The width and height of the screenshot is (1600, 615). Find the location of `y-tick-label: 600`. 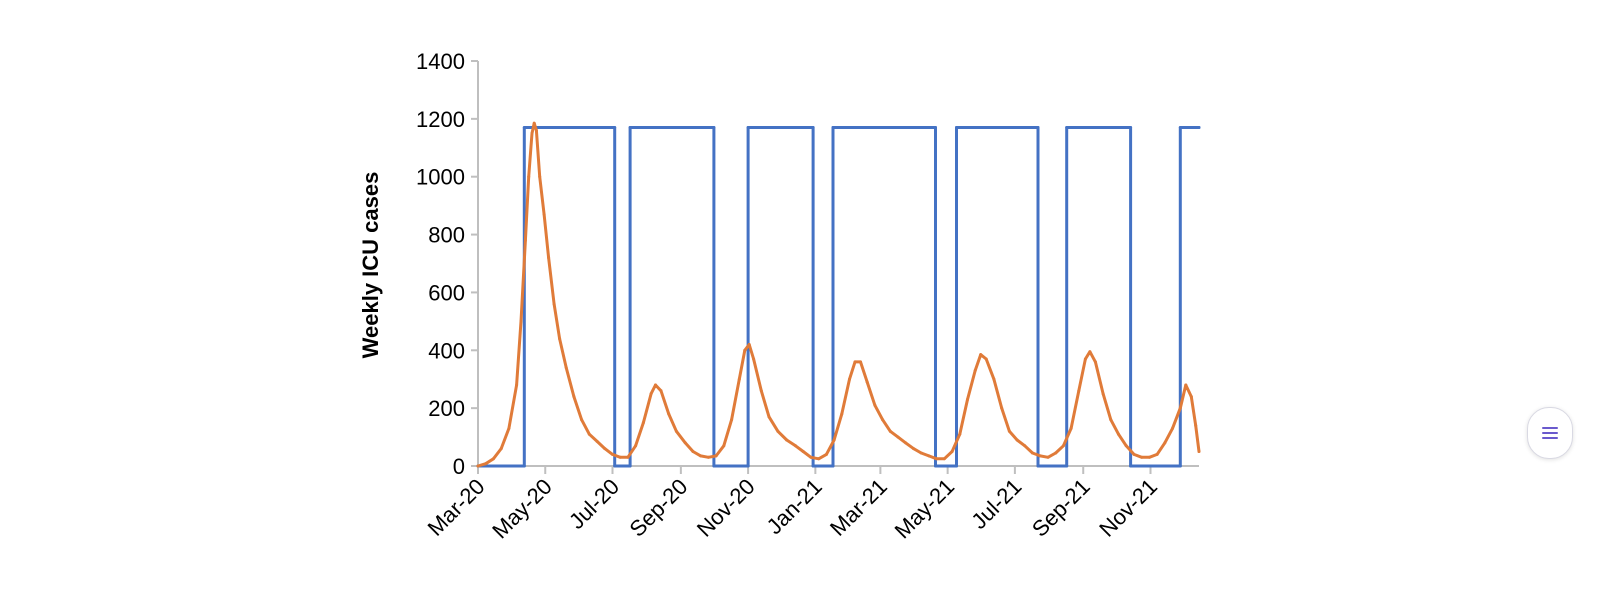

y-tick-label: 600 is located at coordinates (446, 292).